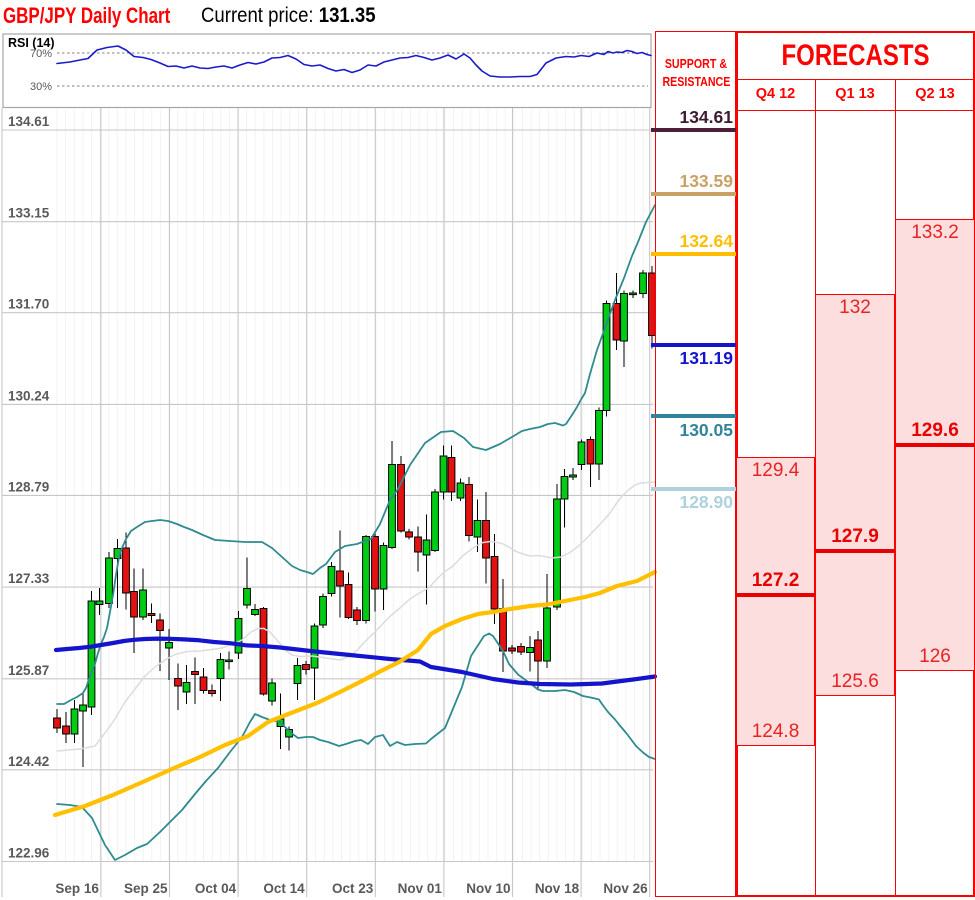 The height and width of the screenshot is (900, 975). What do you see at coordinates (284, 888) in the screenshot?
I see `svg-text: Oct 14` at bounding box center [284, 888].